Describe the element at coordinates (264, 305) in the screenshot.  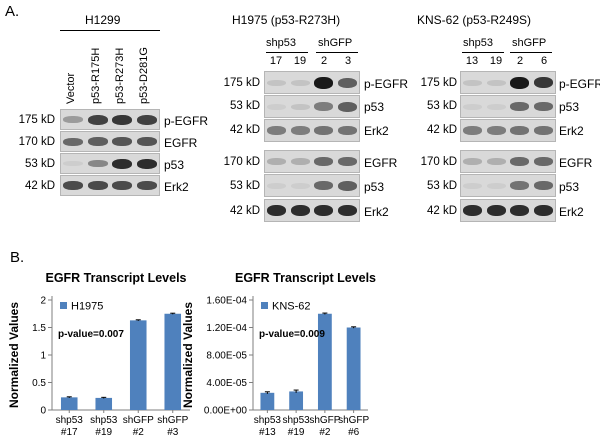
I see `legend-swatch` at that location.